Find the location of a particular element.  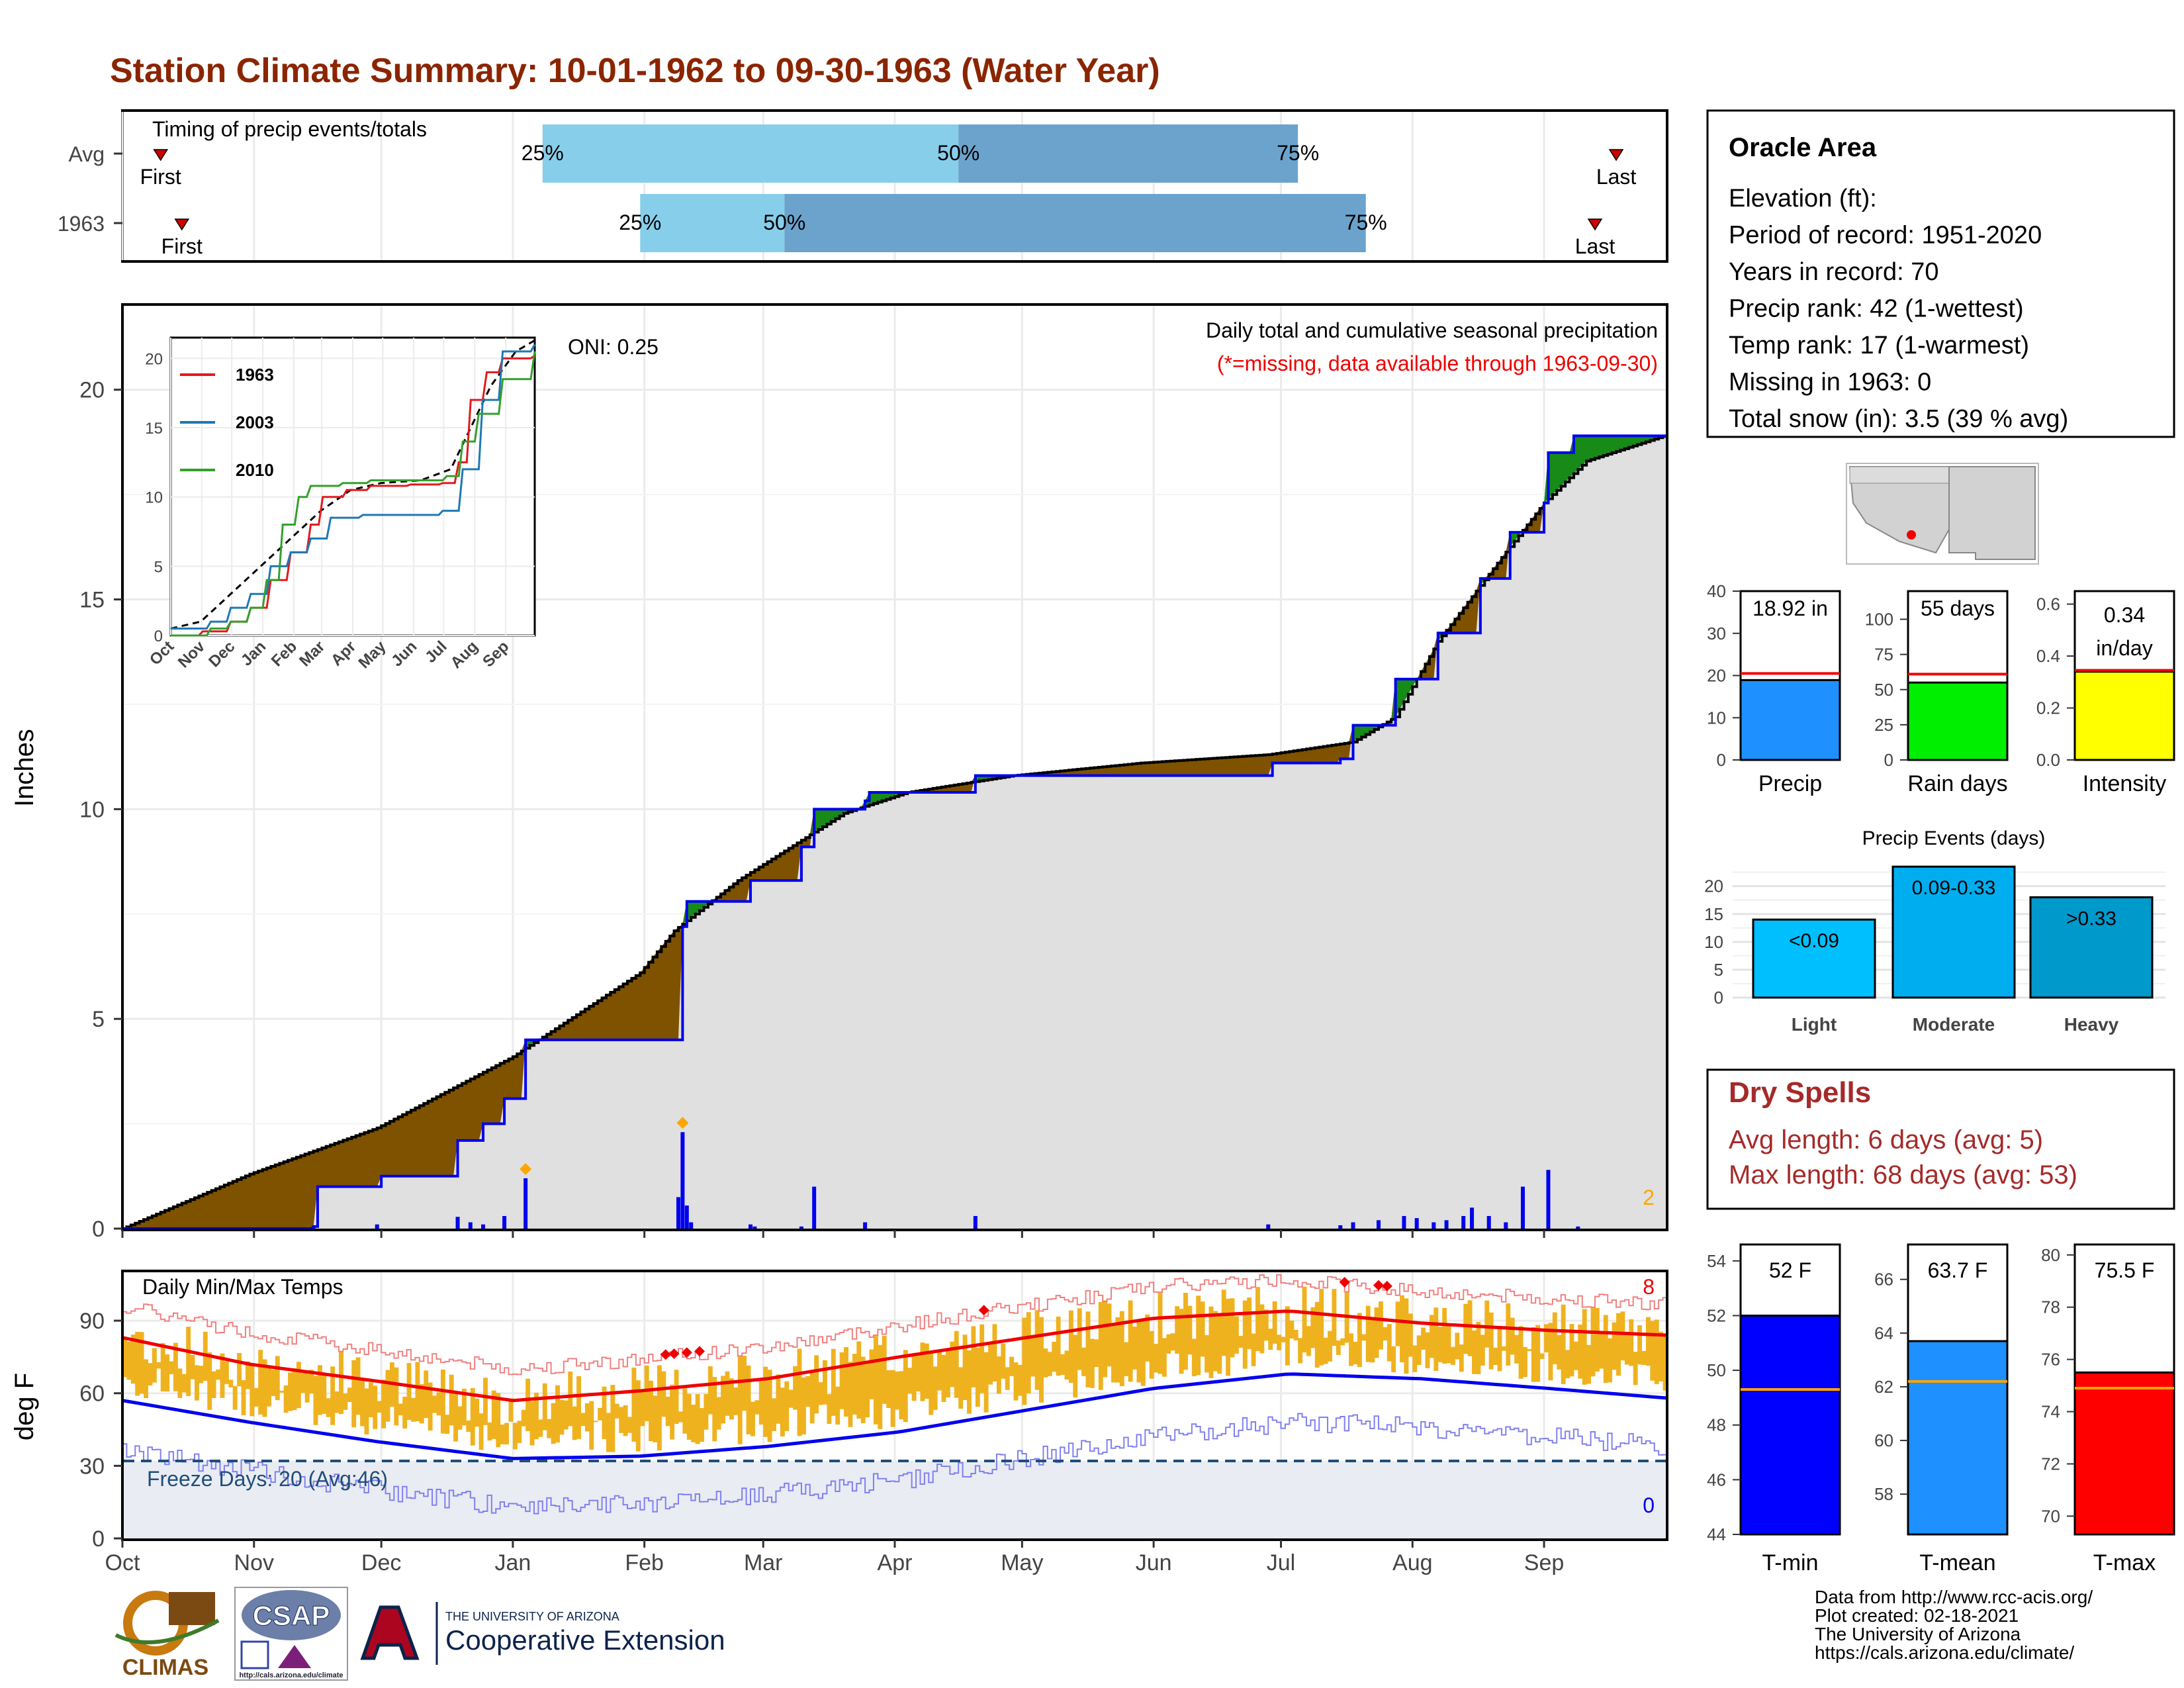

csap-logo: CSAP http://cals.arizona.edu/climate is located at coordinates (291, 1634).